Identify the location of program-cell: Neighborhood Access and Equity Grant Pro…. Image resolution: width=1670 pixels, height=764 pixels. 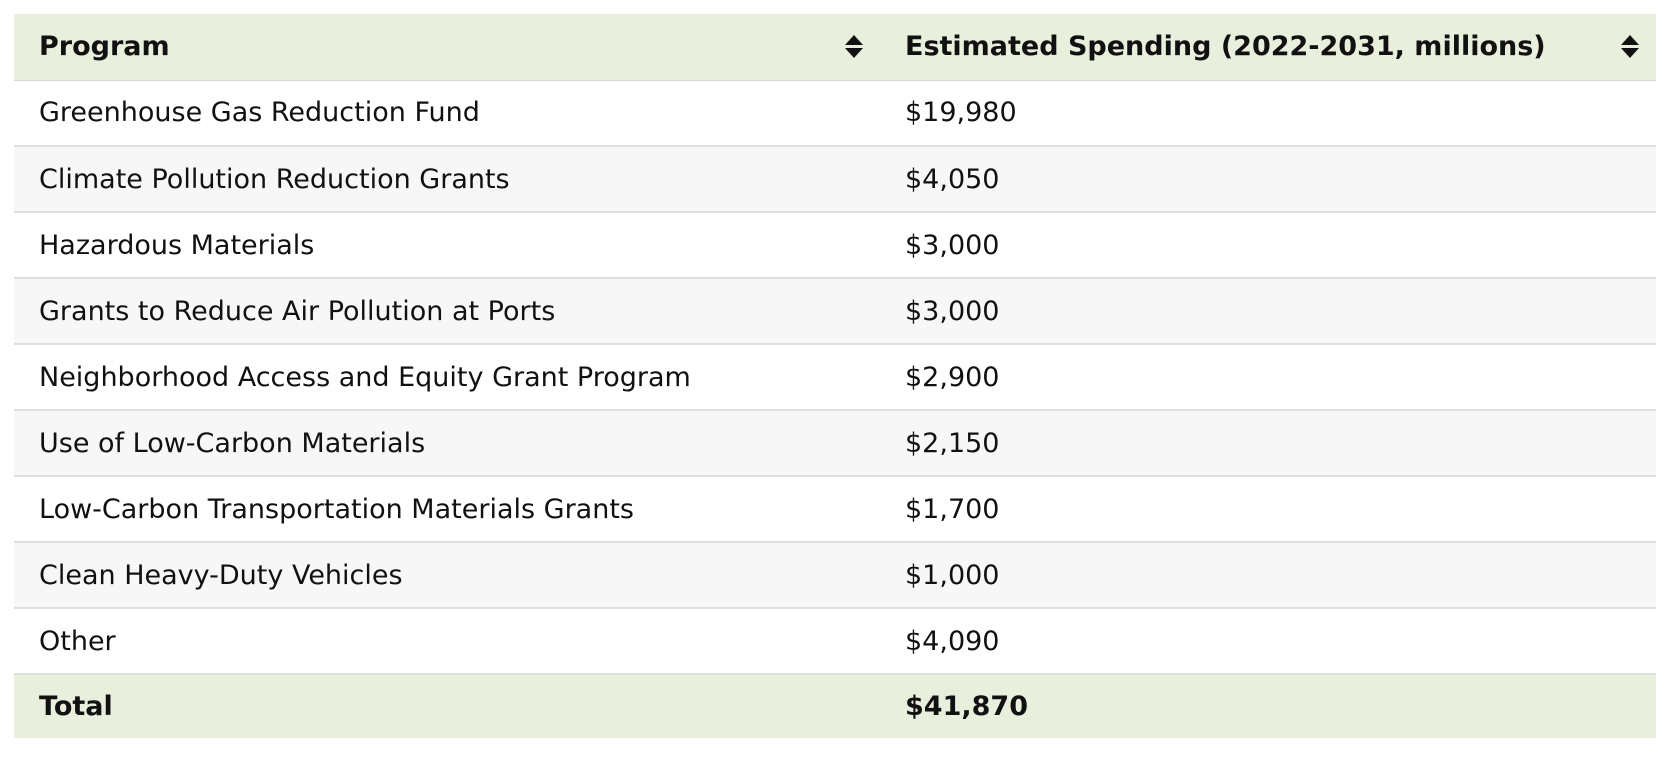
(447, 377).